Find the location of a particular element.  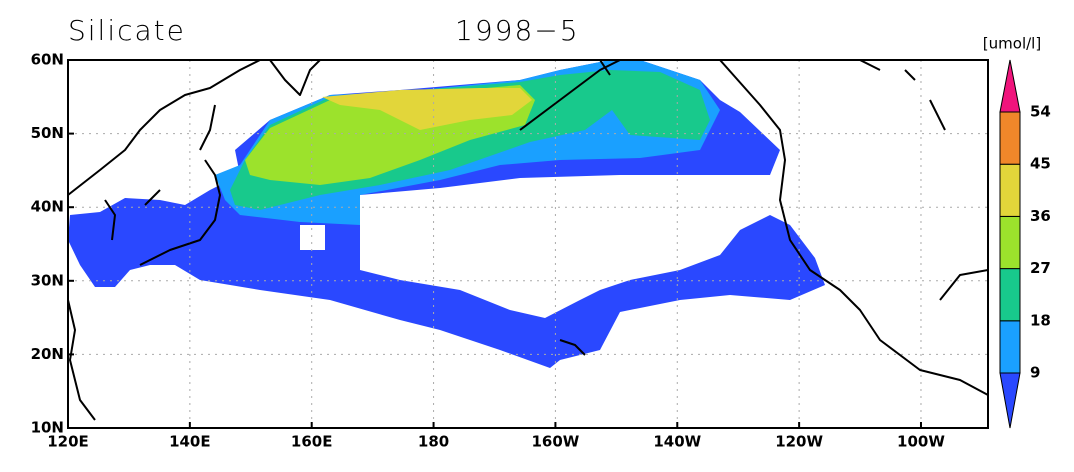

date: 1998−5 is located at coordinates (517, 30).